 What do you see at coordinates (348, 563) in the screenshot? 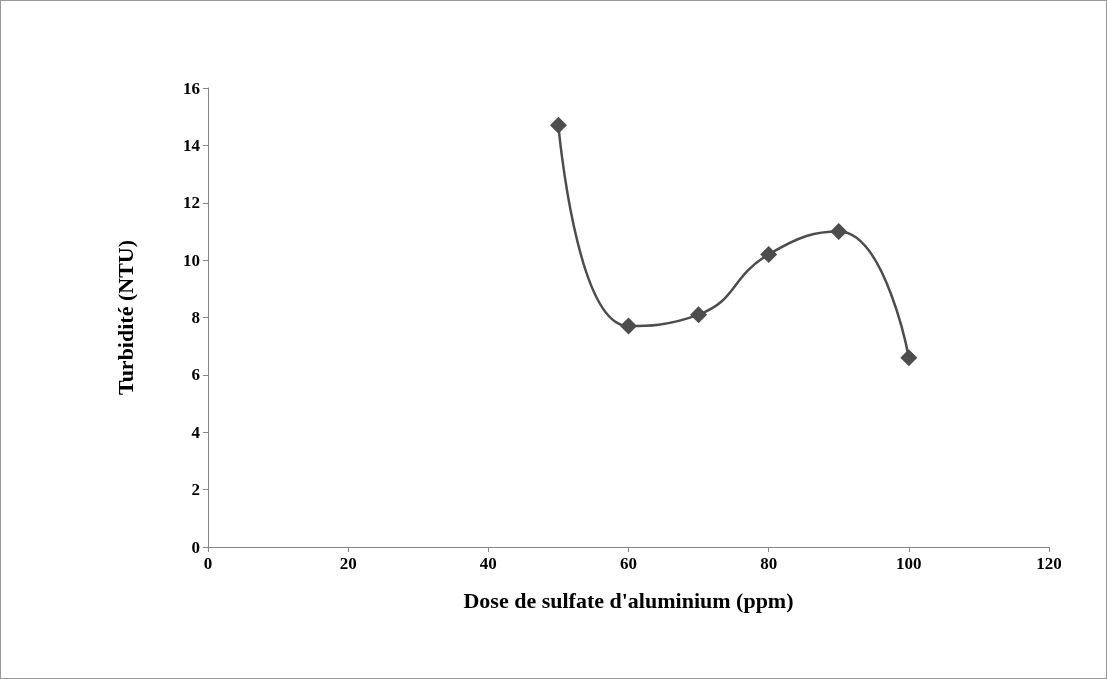
I see `x-tick-label: 20` at bounding box center [348, 563].